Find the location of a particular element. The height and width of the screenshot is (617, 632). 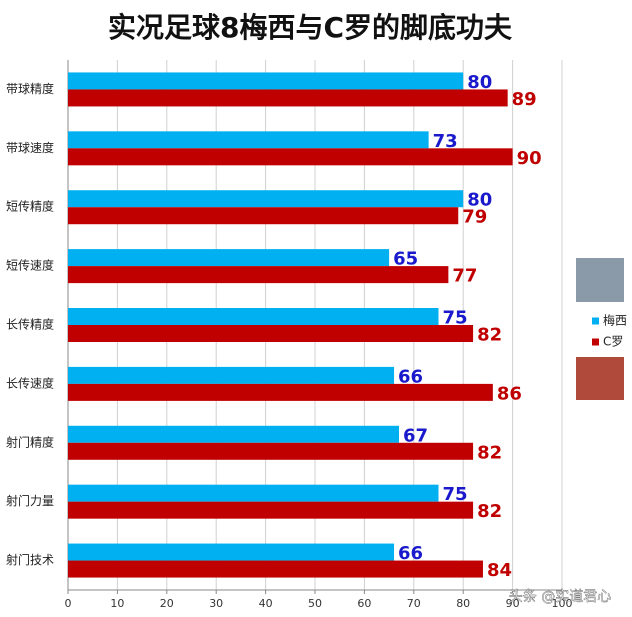

x-tick-label: 100 is located at coordinates (562, 603).